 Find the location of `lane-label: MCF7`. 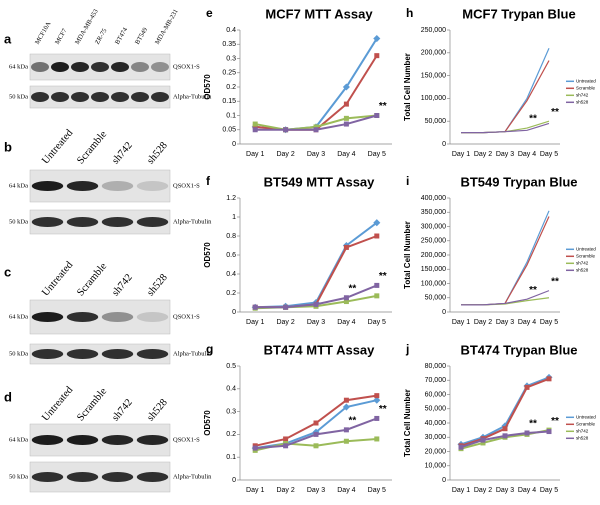

lane-label: MCF7 is located at coordinates (61, 36).